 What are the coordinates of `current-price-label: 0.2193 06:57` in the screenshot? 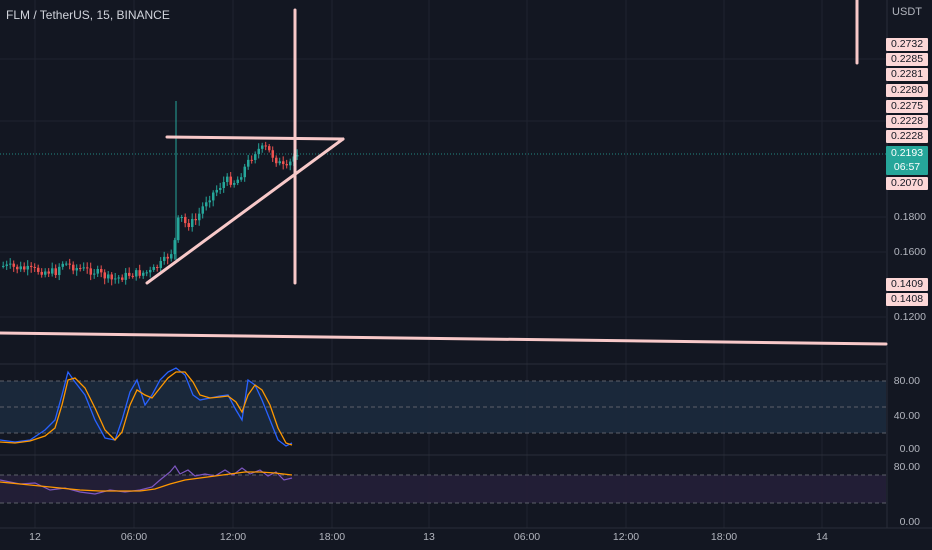 It's located at (907, 160).